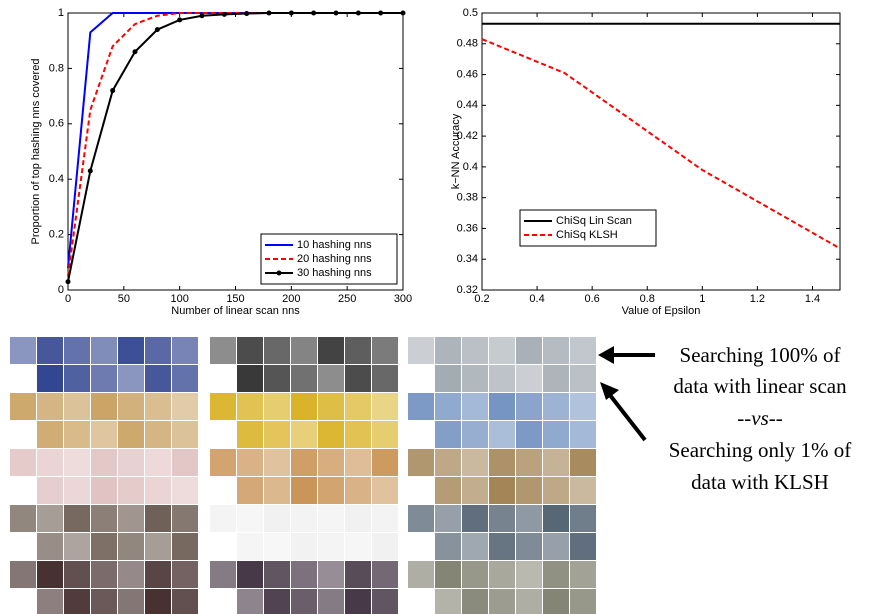  Describe the element at coordinates (36, 152) in the screenshot. I see `y-axis-label: Proportion of top hashing nns covered` at that location.